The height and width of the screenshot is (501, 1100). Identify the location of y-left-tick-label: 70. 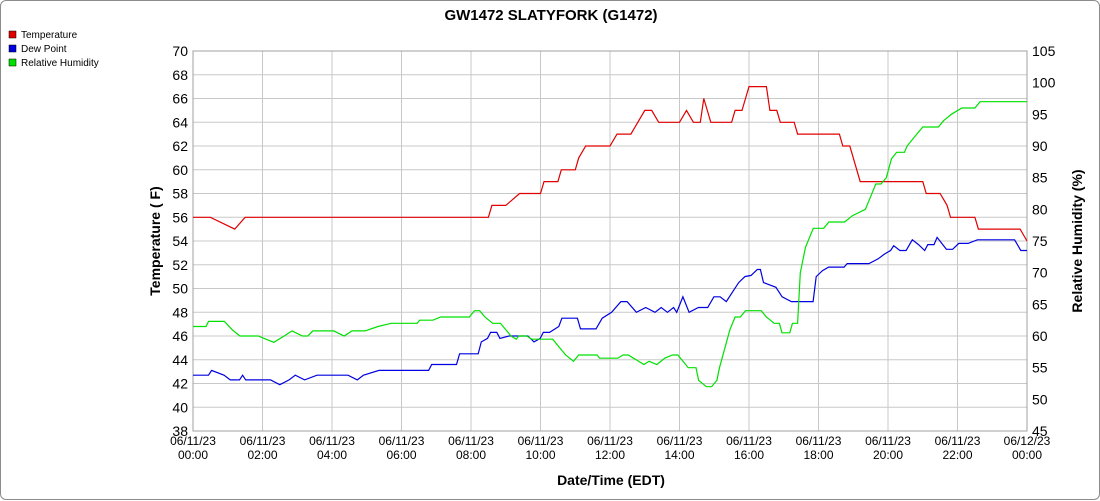
(180, 51).